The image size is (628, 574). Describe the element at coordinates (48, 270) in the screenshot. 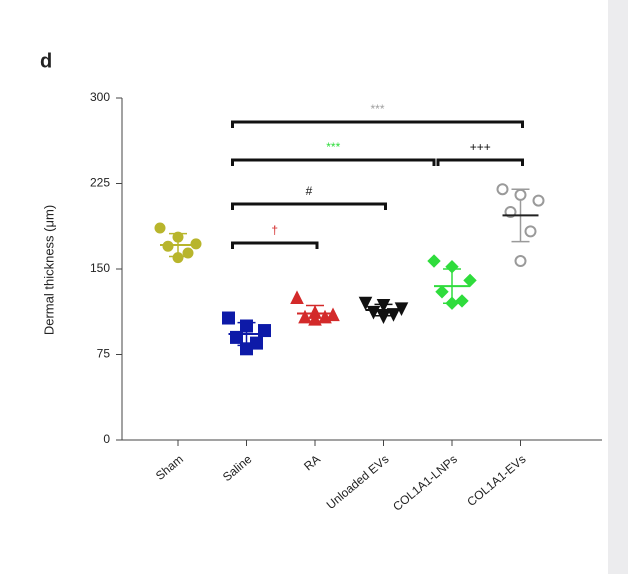

I see `y-axis-label: Dermal thickness (μm)` at that location.